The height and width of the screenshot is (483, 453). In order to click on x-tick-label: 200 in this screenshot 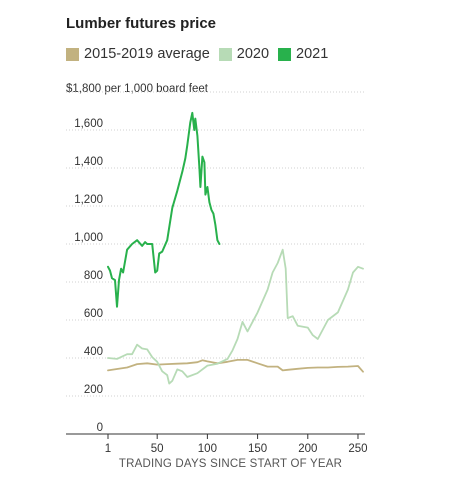, I will do `click(307, 449)`.